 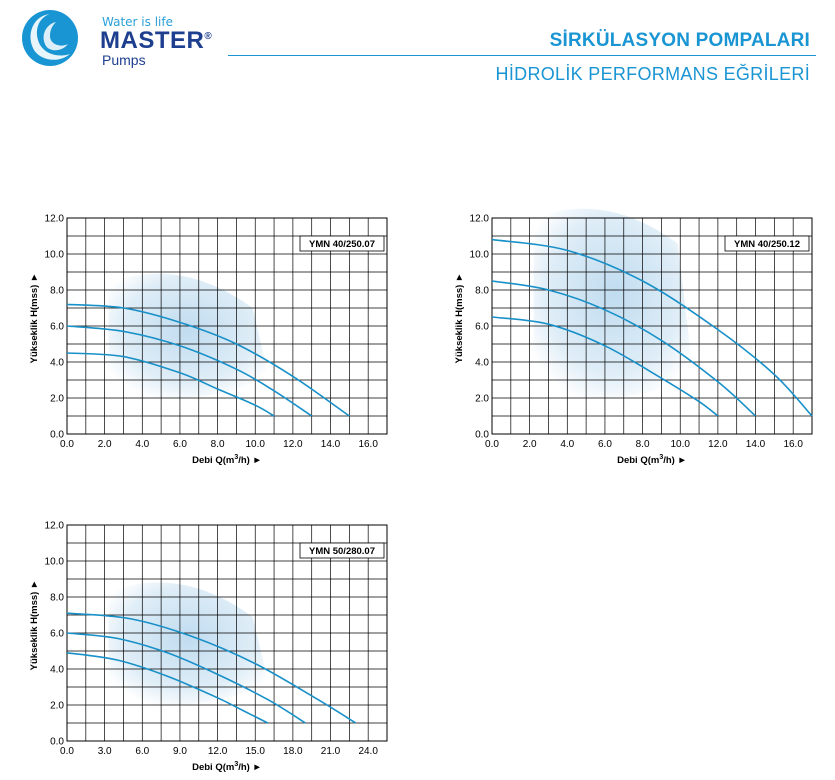 I want to click on plot-frame, so click(x=652, y=326).